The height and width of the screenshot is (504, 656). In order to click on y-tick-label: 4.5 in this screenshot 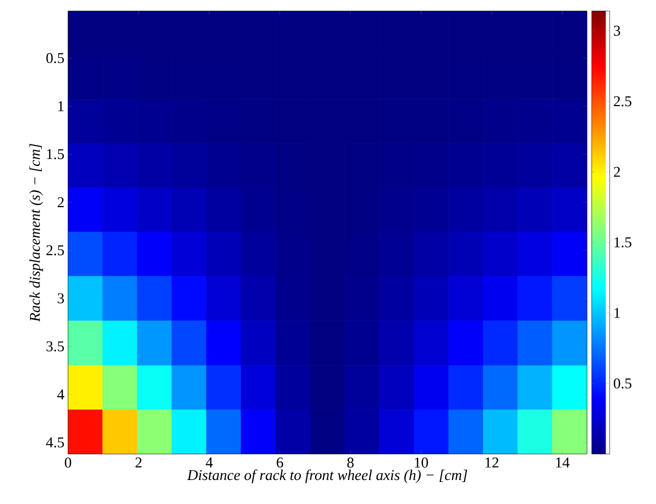, I will do `click(55, 442)`.